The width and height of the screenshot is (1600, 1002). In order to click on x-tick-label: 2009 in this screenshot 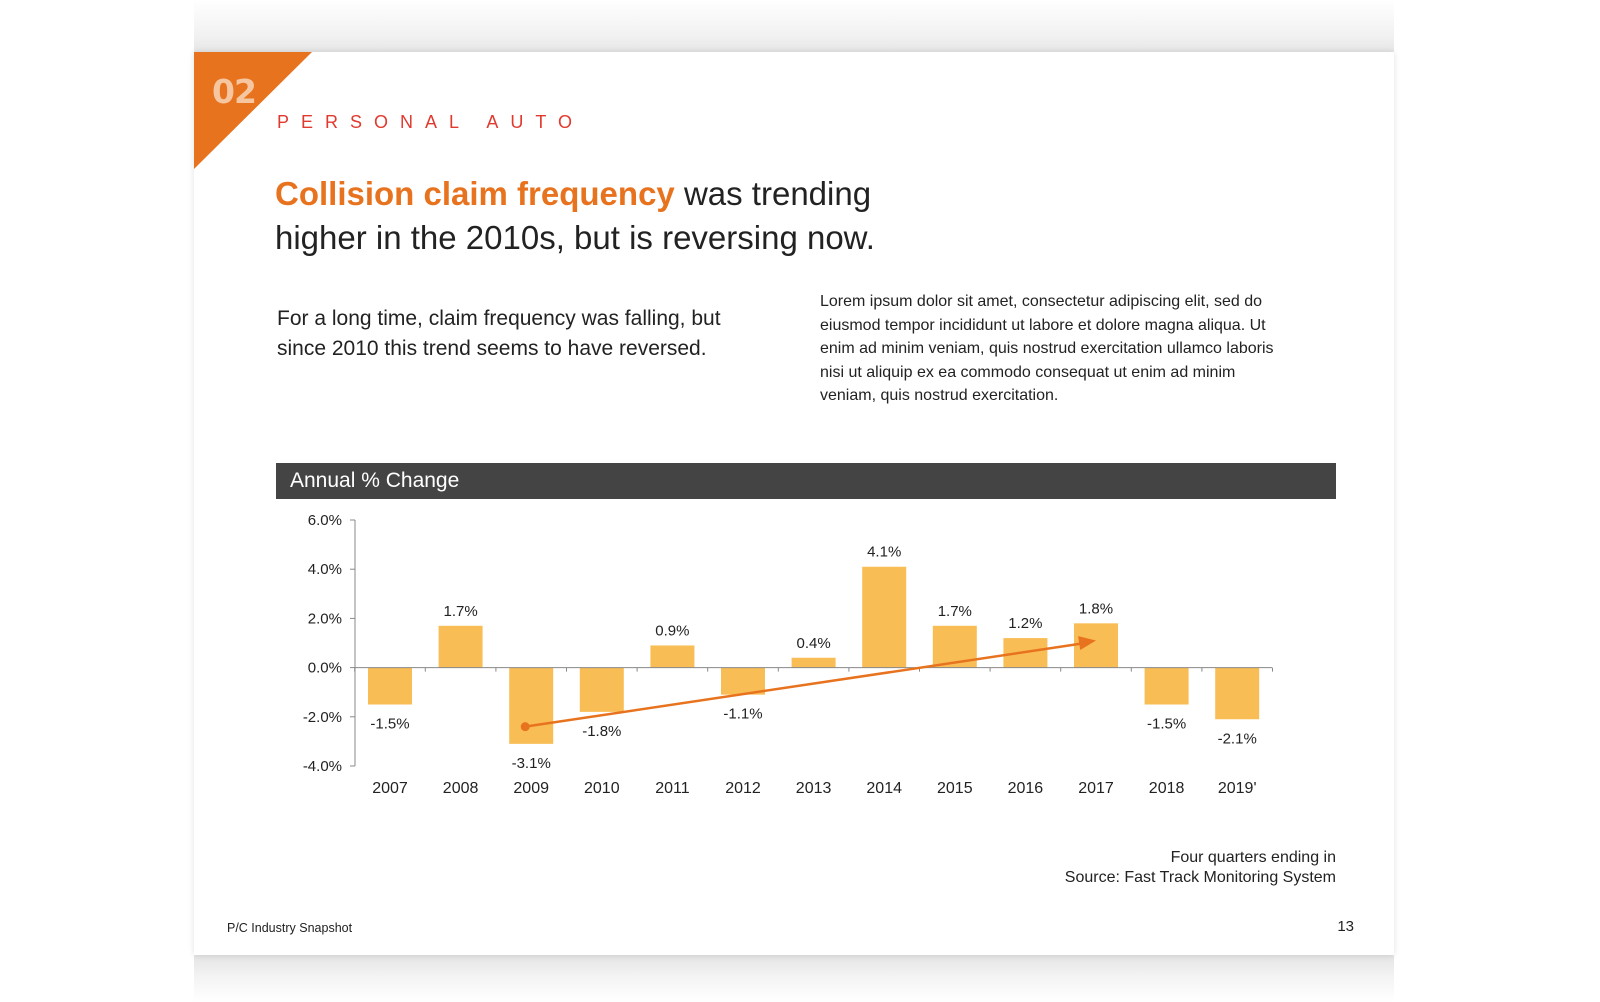, I will do `click(531, 788)`.